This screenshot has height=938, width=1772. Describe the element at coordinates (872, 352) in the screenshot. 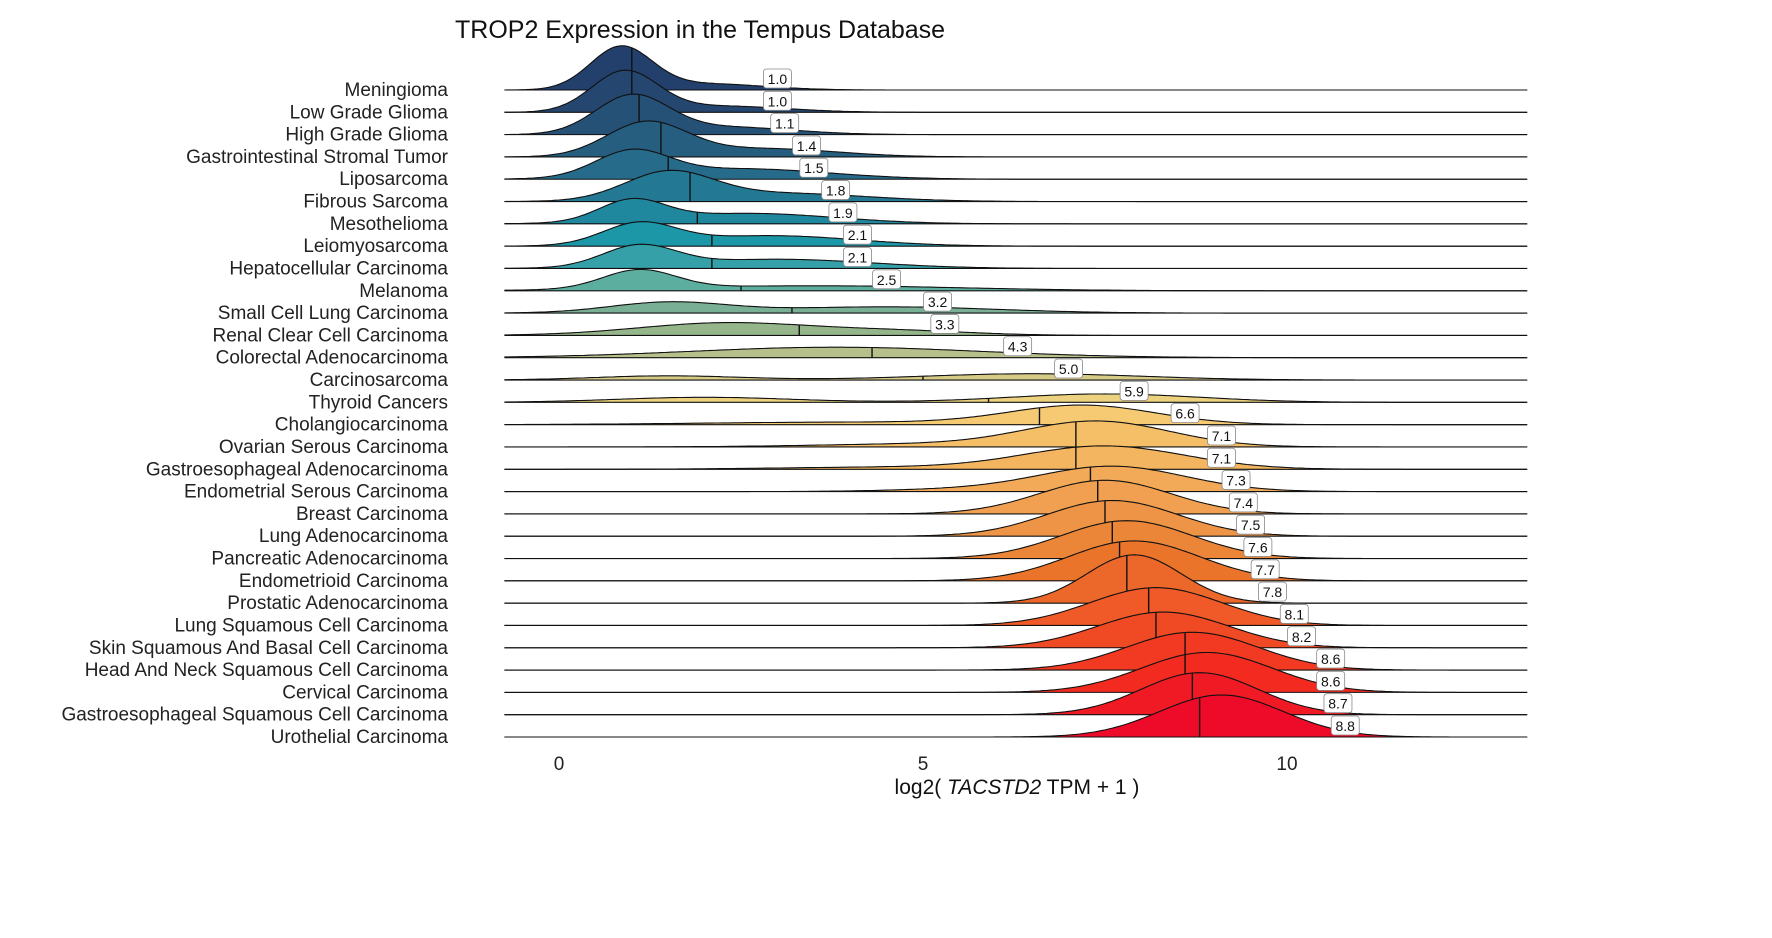

I see `ridge-colorectal-adenocarcinoma: Colorectal Adenocarcinoma 4.3` at that location.